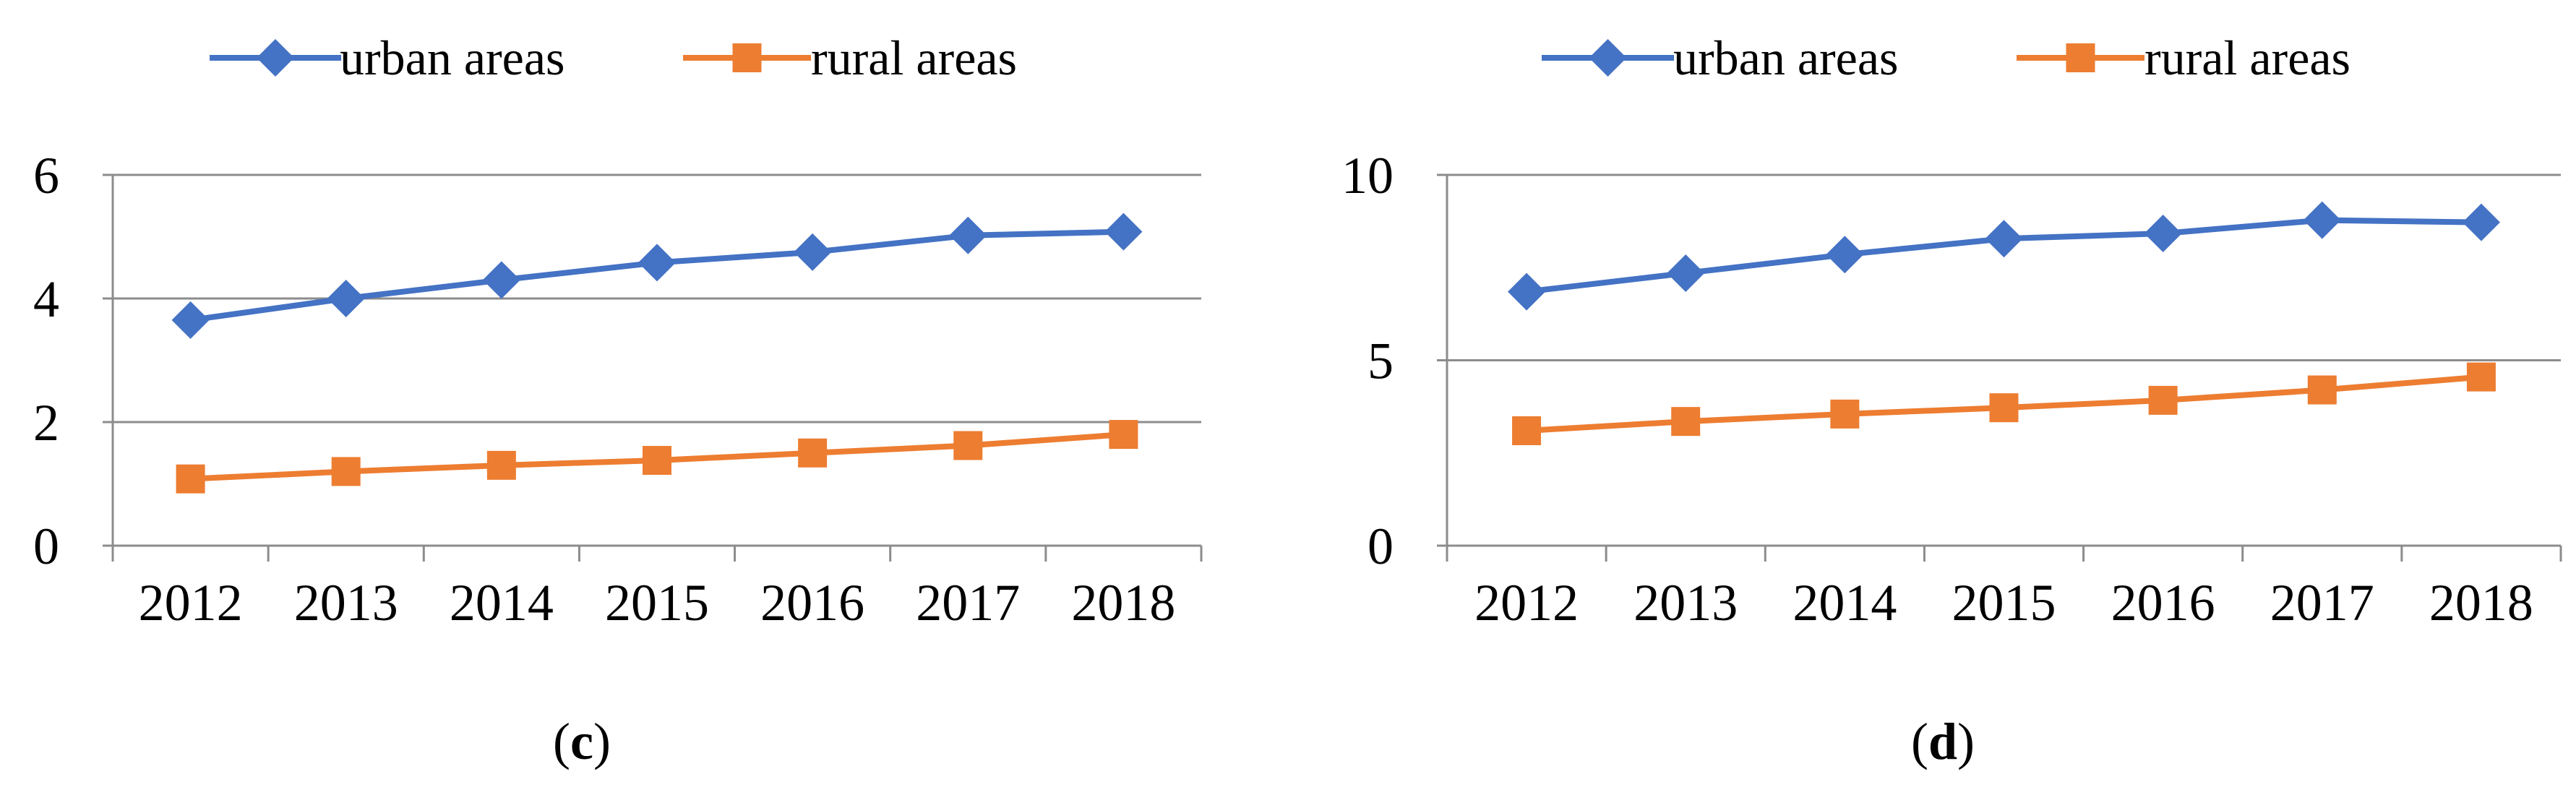  What do you see at coordinates (1368, 176) in the screenshot?
I see `y-tick-label: 10` at bounding box center [1368, 176].